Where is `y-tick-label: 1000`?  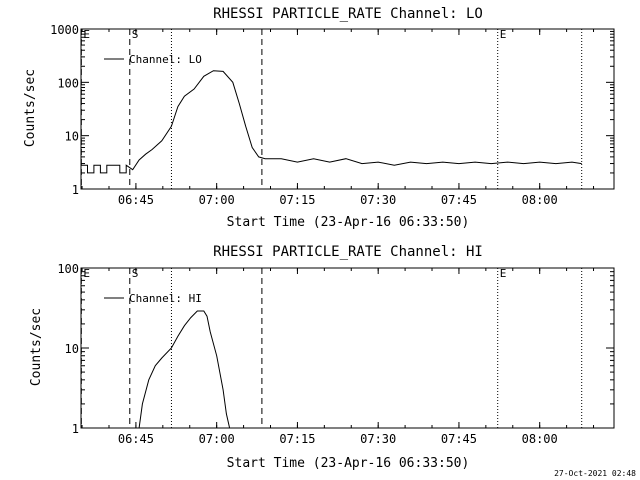
y-tick-label: 1000 is located at coordinates (64, 30).